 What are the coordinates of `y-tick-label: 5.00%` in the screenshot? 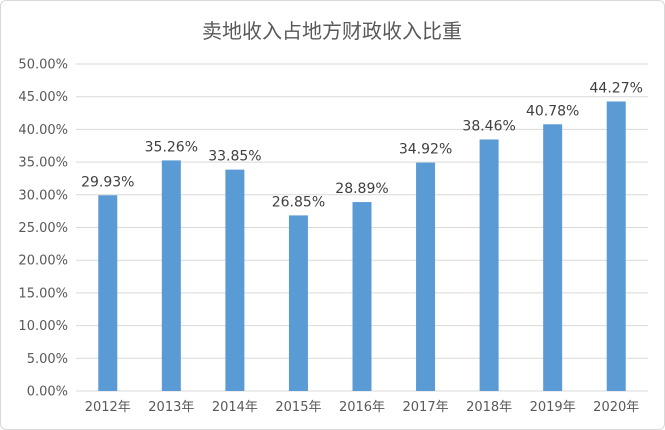 It's located at (47, 359).